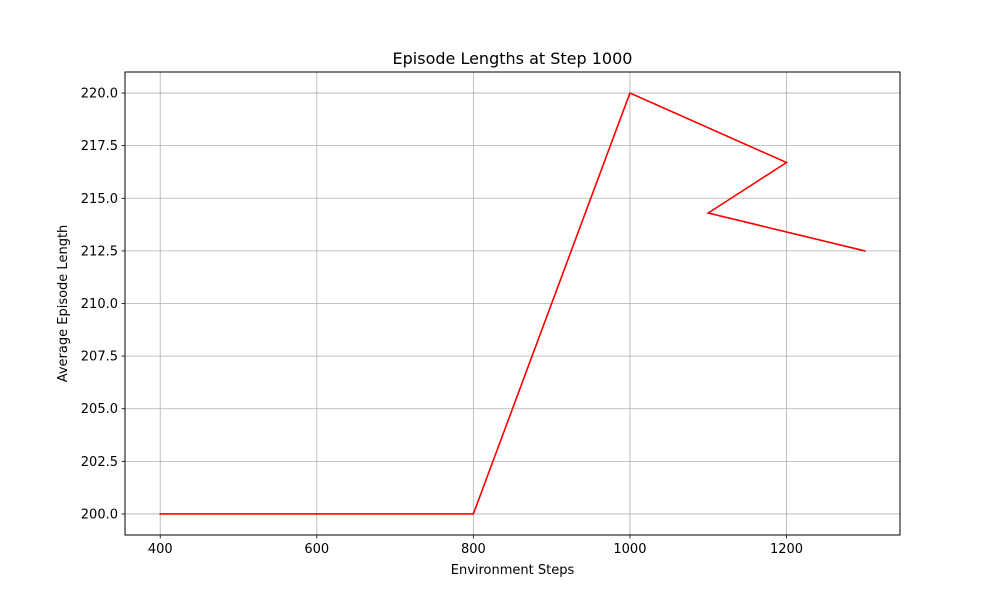  Describe the element at coordinates (99, 357) in the screenshot. I see `y-tick-label: 207.5` at that location.